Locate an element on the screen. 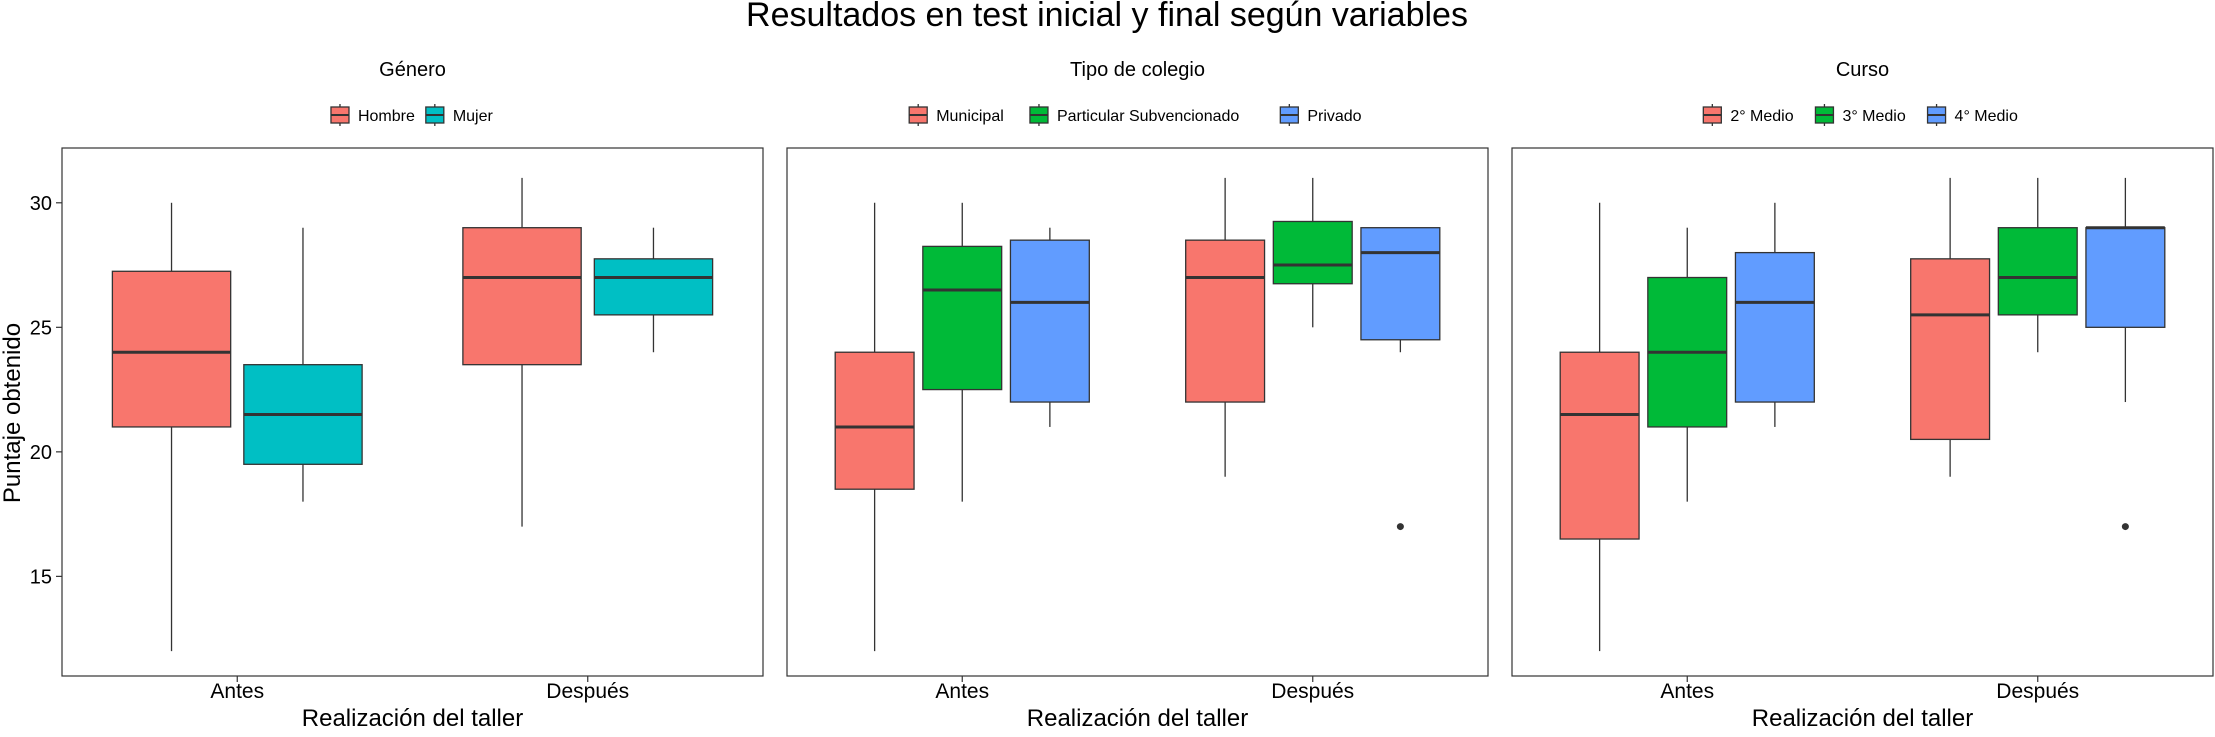 The height and width of the screenshot is (737, 2215). legend-label: Mujer is located at coordinates (473, 116).